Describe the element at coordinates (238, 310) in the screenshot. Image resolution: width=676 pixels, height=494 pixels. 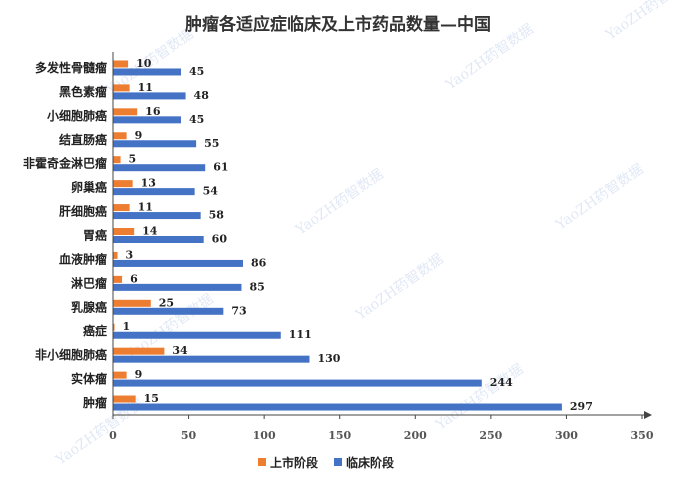
I see `data-label-clinical: 73` at that location.